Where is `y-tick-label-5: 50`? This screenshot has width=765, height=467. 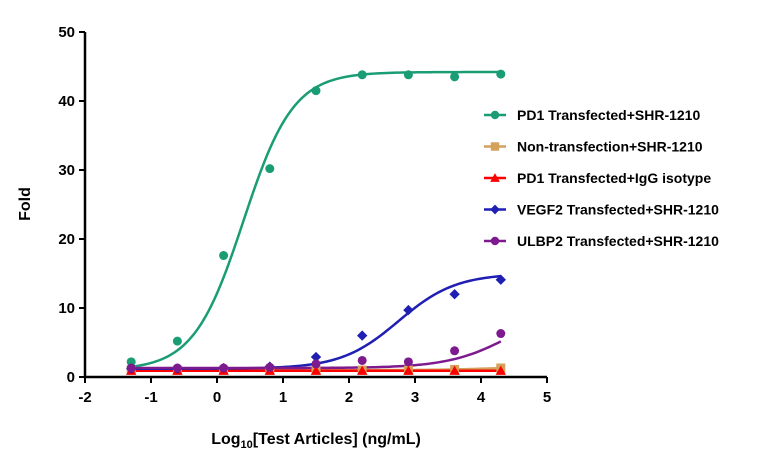 y-tick-label-5: 50 is located at coordinates (66, 32).